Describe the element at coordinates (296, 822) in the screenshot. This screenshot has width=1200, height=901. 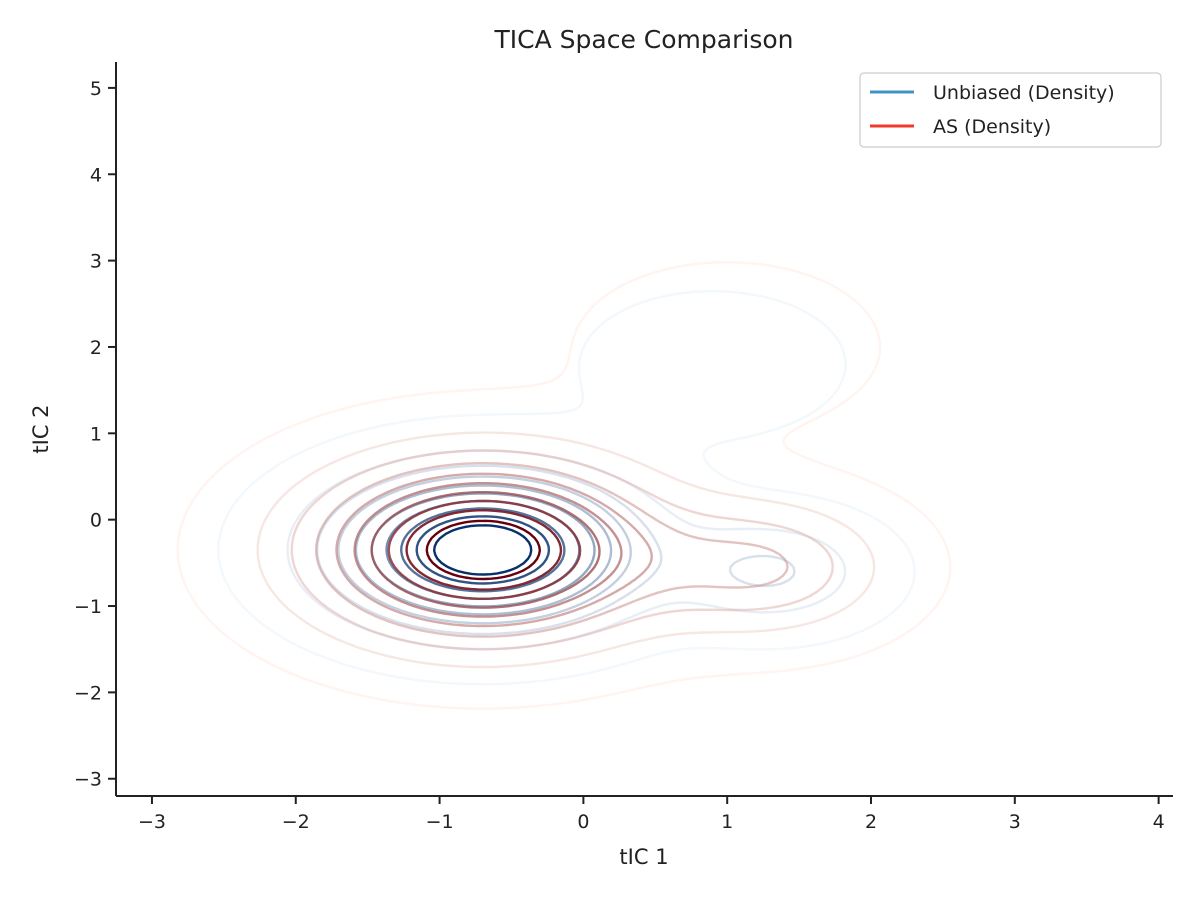
I see `x-tick-label: −2` at that location.